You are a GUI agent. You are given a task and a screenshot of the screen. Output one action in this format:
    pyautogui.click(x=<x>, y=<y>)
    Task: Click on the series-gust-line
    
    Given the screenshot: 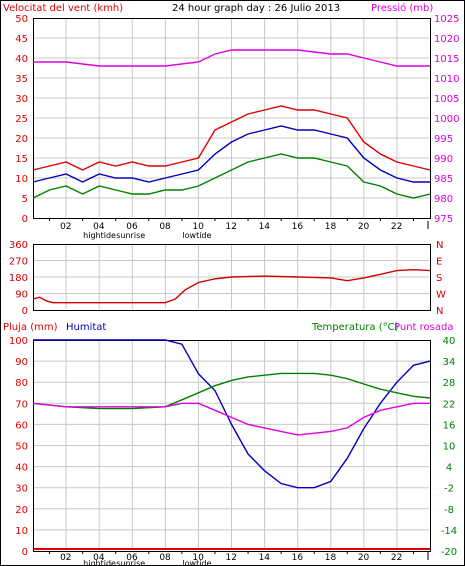 What is the action you would take?
    pyautogui.click(x=231, y=138)
    